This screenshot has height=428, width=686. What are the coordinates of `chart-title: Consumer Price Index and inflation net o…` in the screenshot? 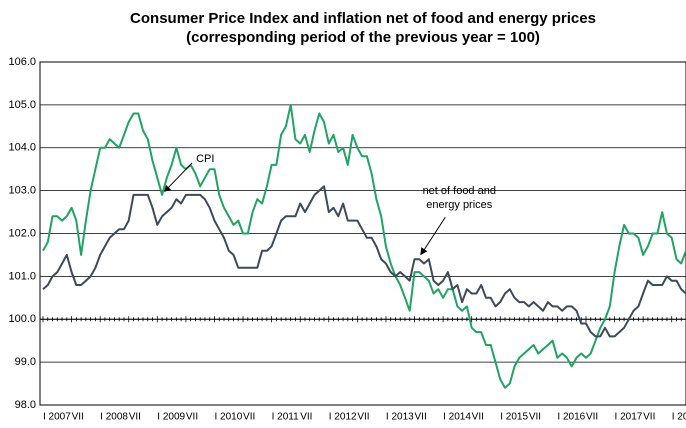 It's located at (363, 18).